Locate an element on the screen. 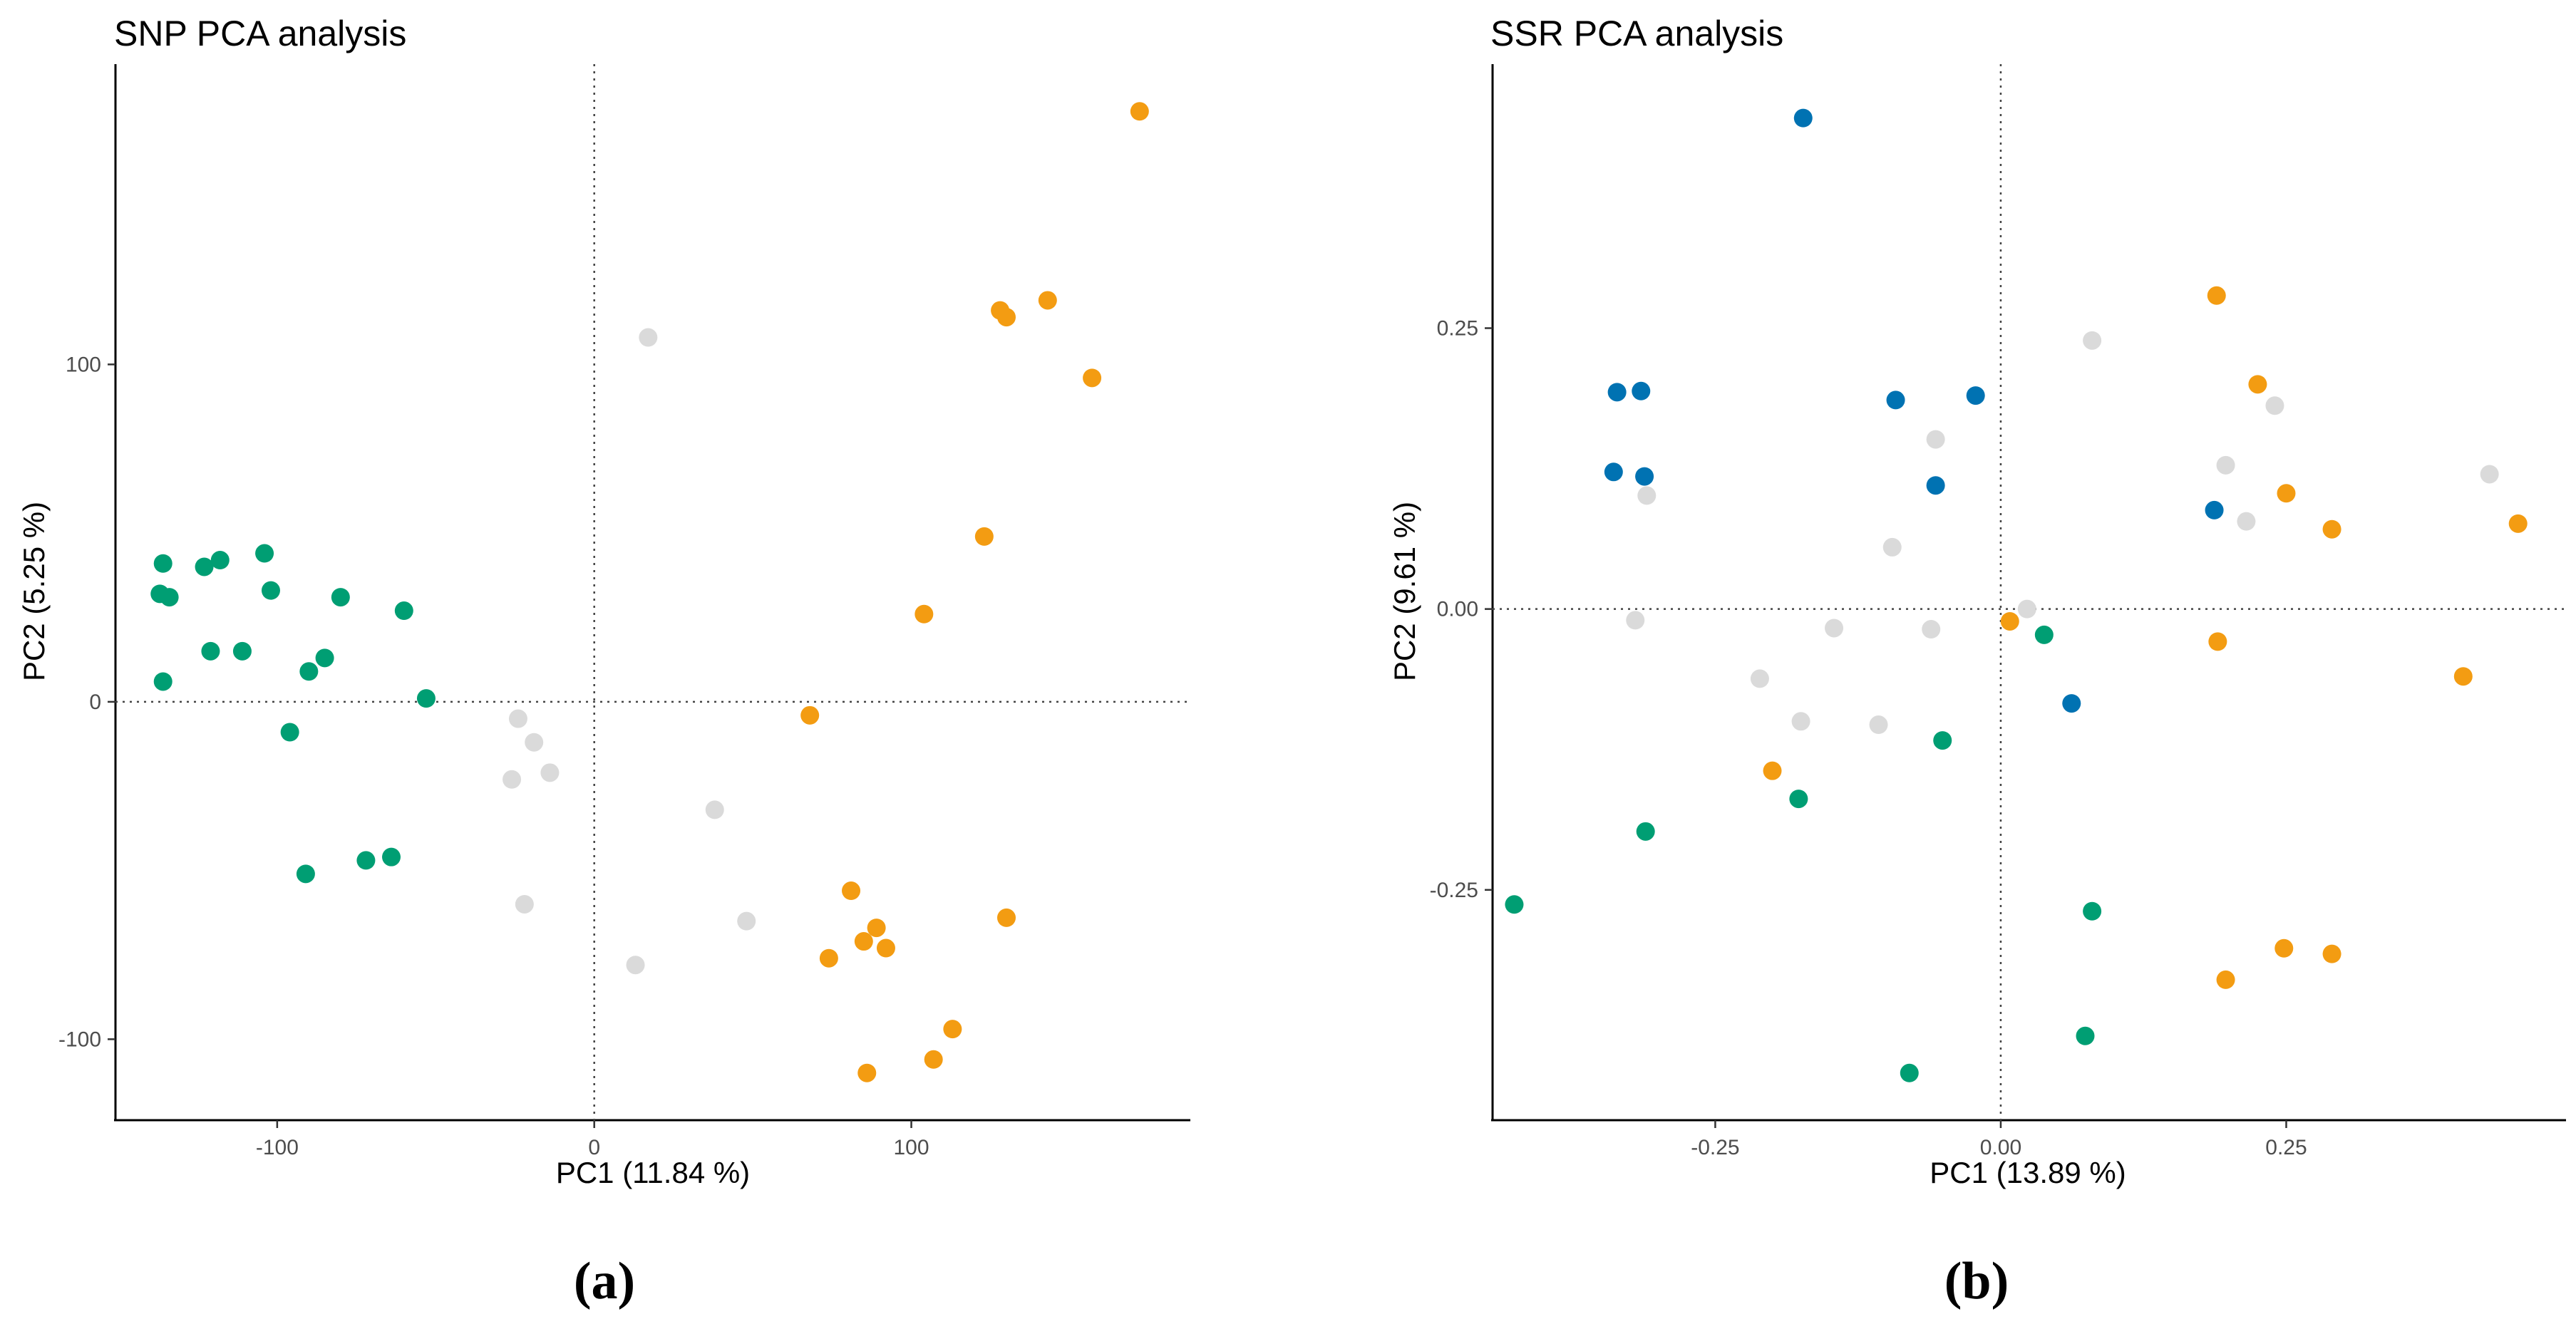 The height and width of the screenshot is (1319, 2576). ssr-y-tick-label: -0.25 is located at coordinates (1454, 890).